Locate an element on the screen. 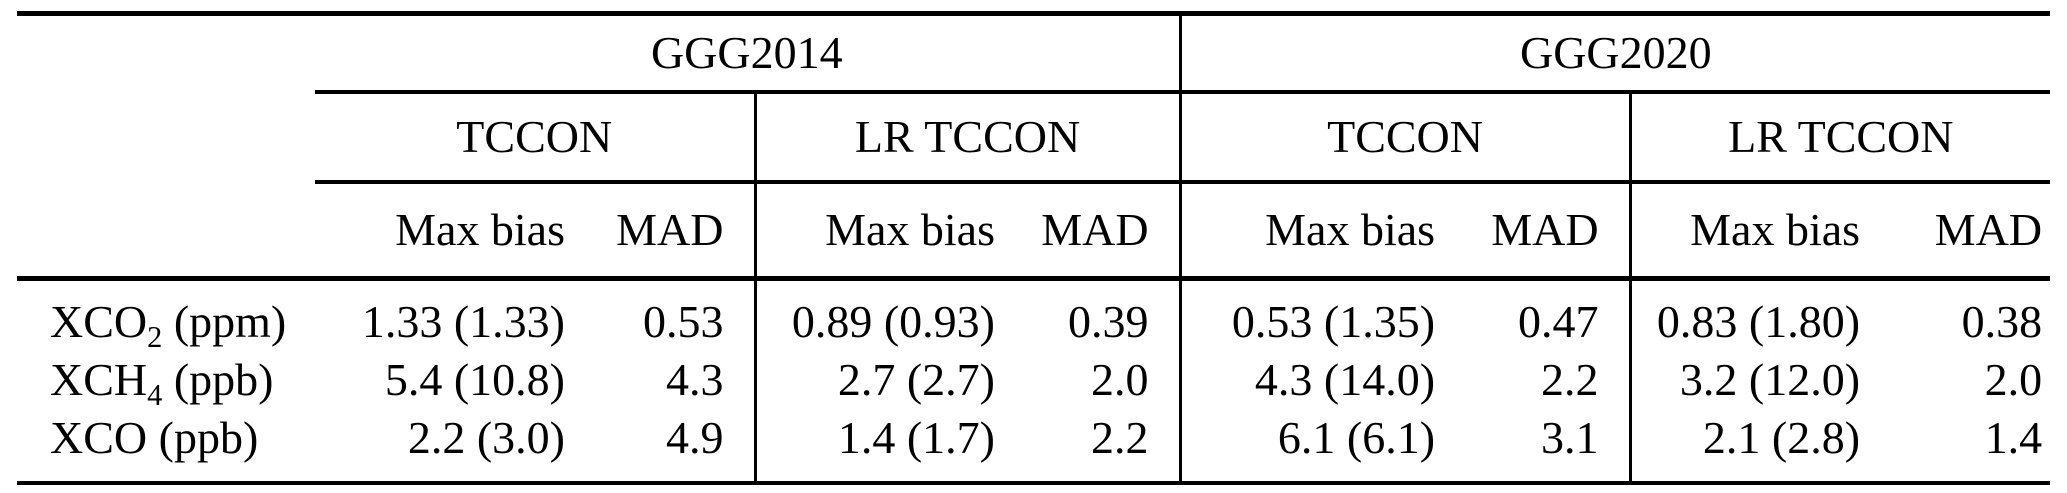  cell-maxbias: 1.33 (1.33) is located at coordinates (463, 321).